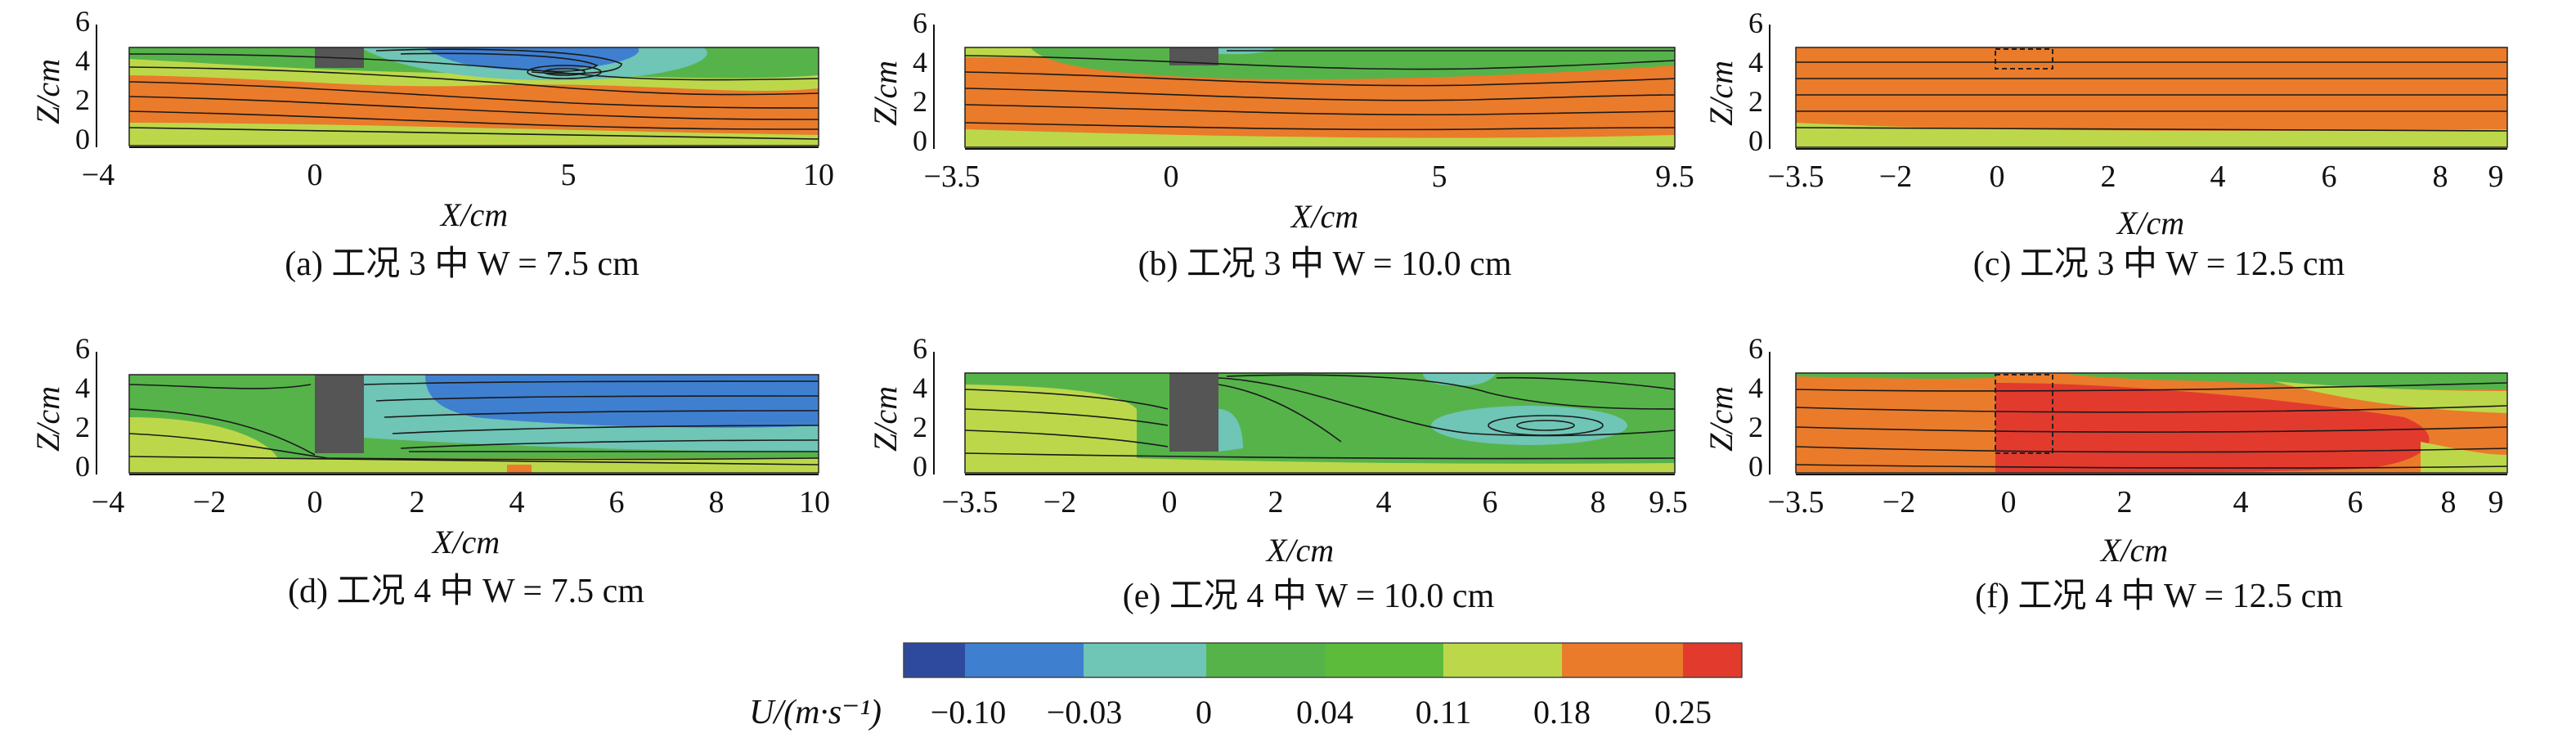 The height and width of the screenshot is (742, 2576). What do you see at coordinates (1204, 712) in the screenshot?
I see `colorbar-tick: 0` at bounding box center [1204, 712].